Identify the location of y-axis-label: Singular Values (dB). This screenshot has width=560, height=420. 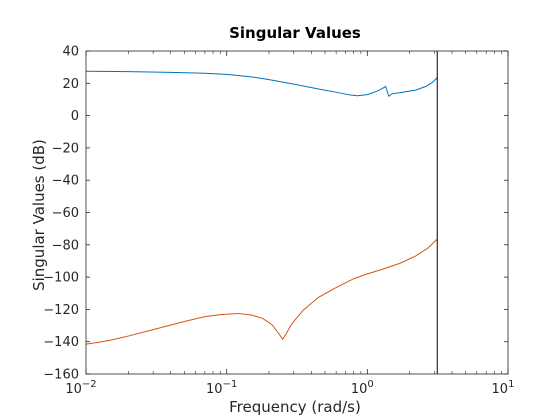
(39, 215).